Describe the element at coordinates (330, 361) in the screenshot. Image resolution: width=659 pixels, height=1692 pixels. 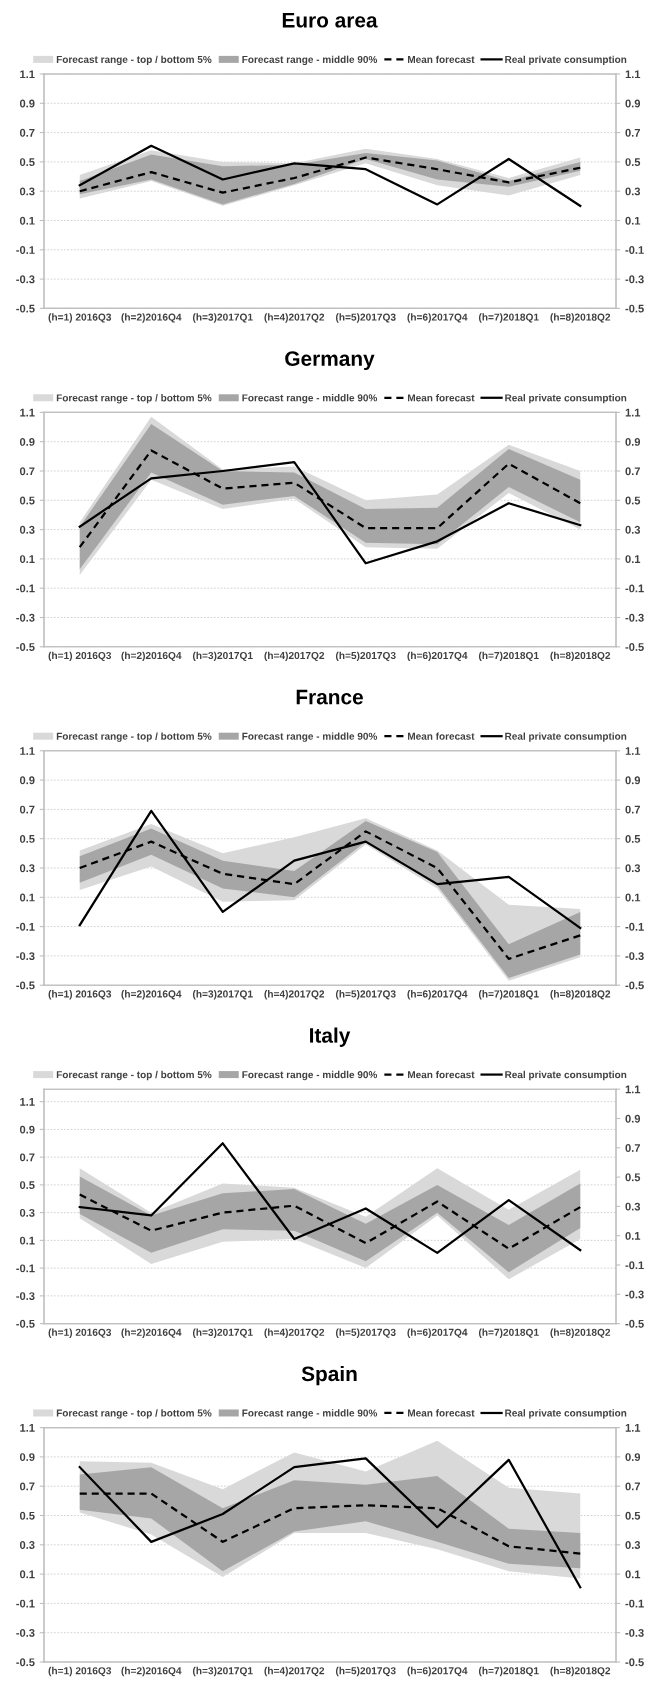
I see `chart-title: Germany` at that location.